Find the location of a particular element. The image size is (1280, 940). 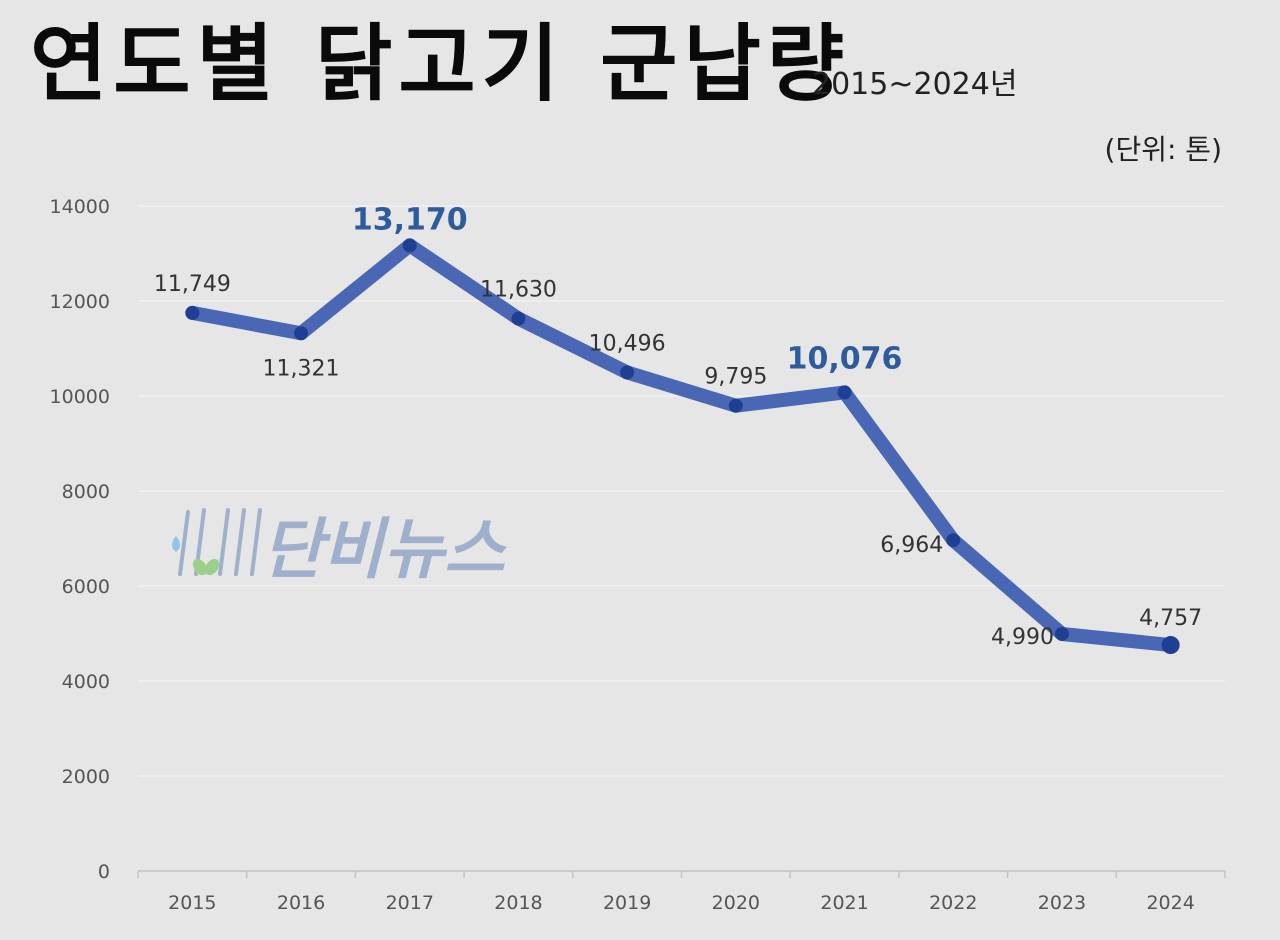

x-tick-label: 2017 is located at coordinates (410, 903).